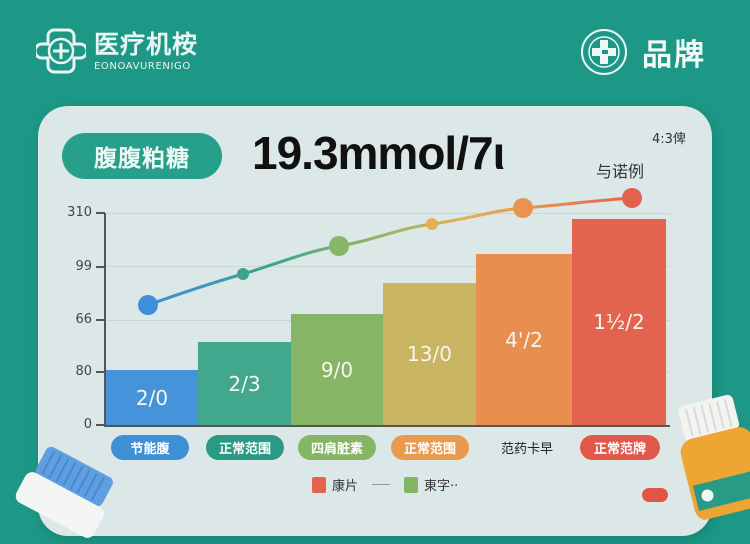  I want to click on y-tick-label: 310, so click(79, 212).